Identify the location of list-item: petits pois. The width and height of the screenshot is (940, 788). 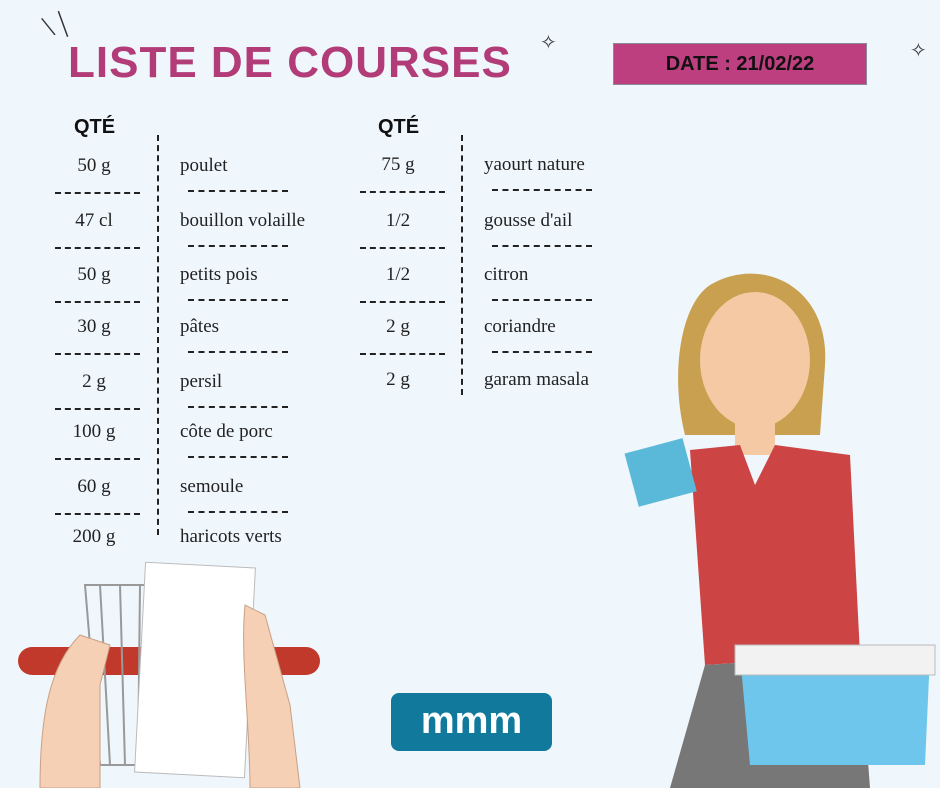
(219, 274).